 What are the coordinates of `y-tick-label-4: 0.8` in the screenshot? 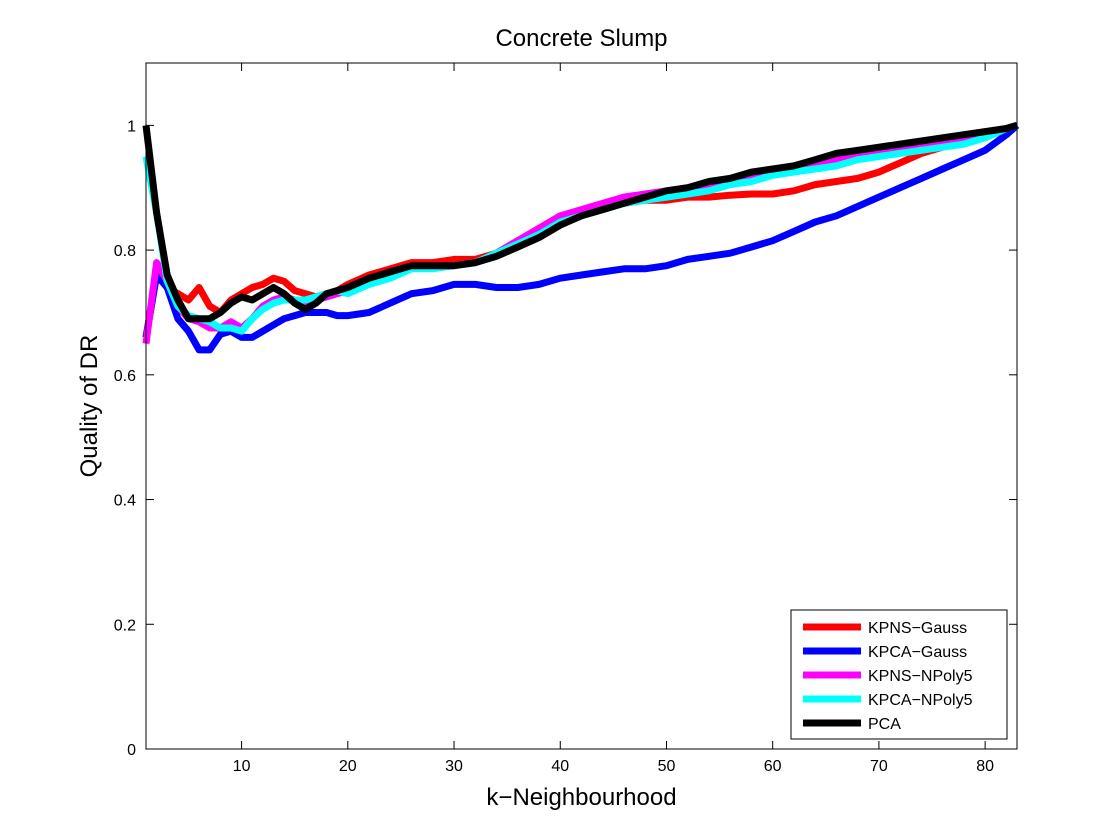 It's located at (125, 251).